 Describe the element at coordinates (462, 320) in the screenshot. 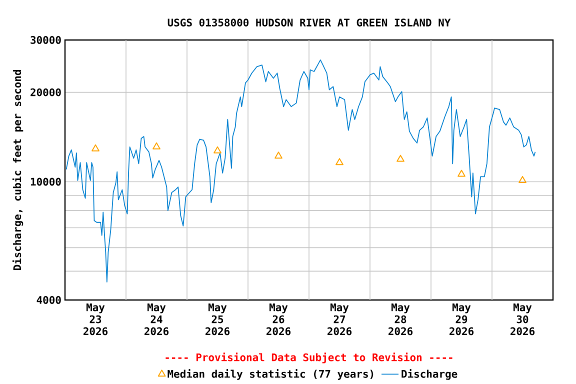

I see `x-tick-label: May 29 2026` at that location.